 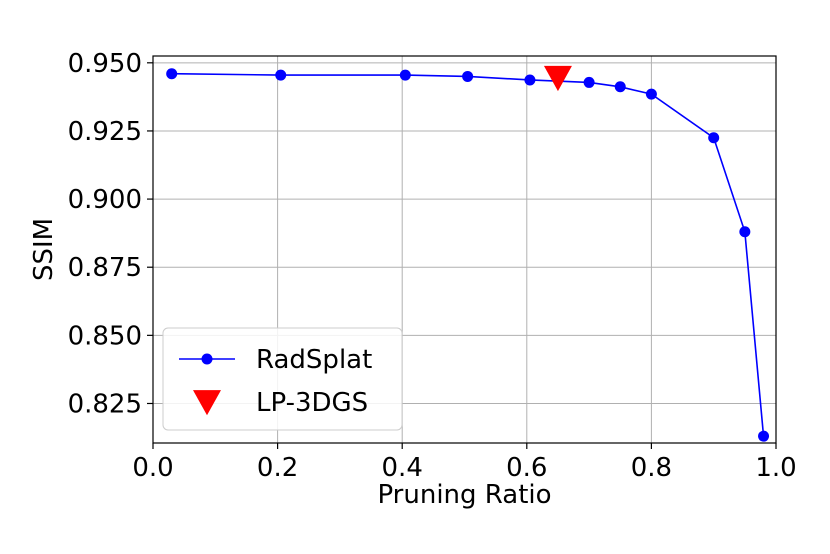 What do you see at coordinates (105, 200) in the screenshot?
I see `y-tick-label: 0.900` at bounding box center [105, 200].